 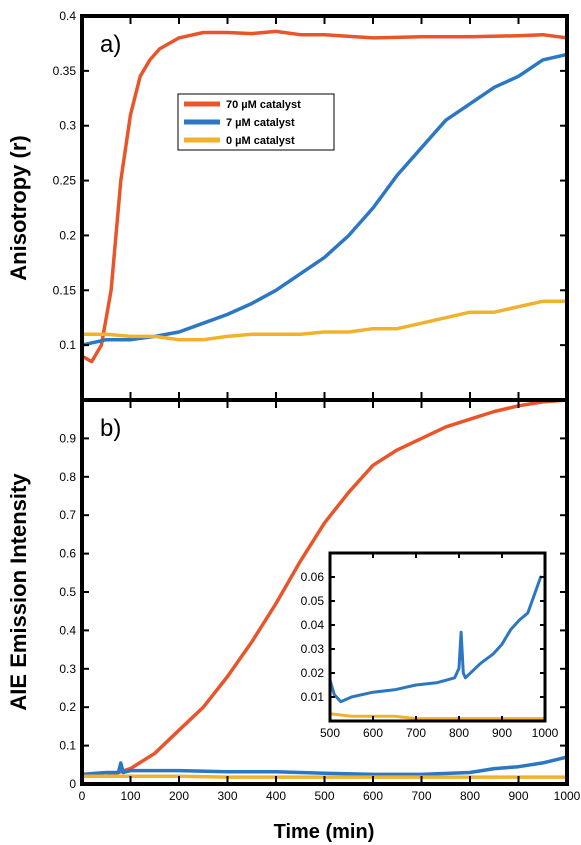 What do you see at coordinates (324, 320) in the screenshot?
I see `panel-a-series-0uM-line` at bounding box center [324, 320].